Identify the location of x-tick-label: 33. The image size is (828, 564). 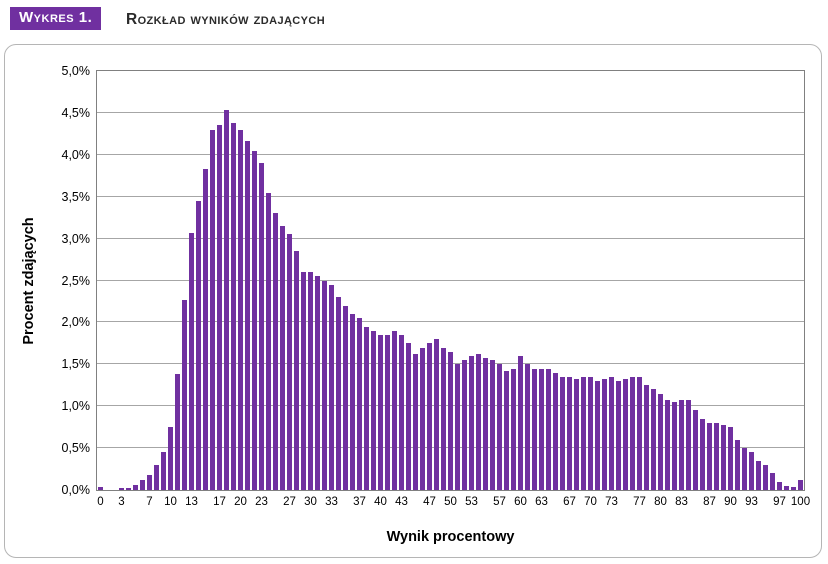
(331, 502).